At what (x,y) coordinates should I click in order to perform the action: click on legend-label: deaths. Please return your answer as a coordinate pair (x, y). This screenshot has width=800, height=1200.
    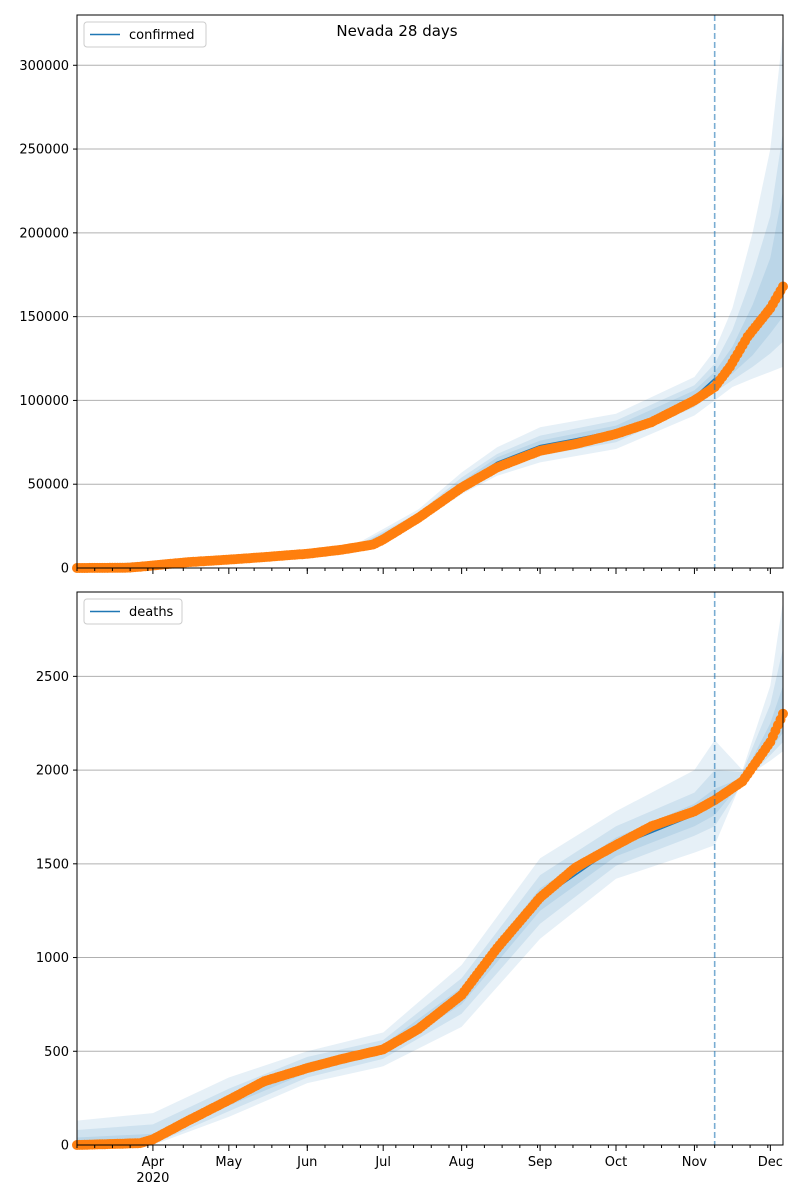
    Looking at the image, I should click on (151, 612).